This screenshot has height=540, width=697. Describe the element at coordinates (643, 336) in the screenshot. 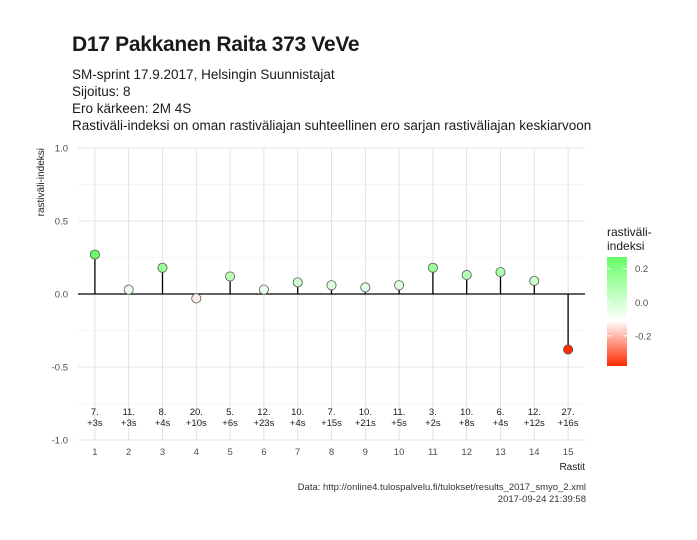

I see `legend-tick-label: -0.2` at that location.